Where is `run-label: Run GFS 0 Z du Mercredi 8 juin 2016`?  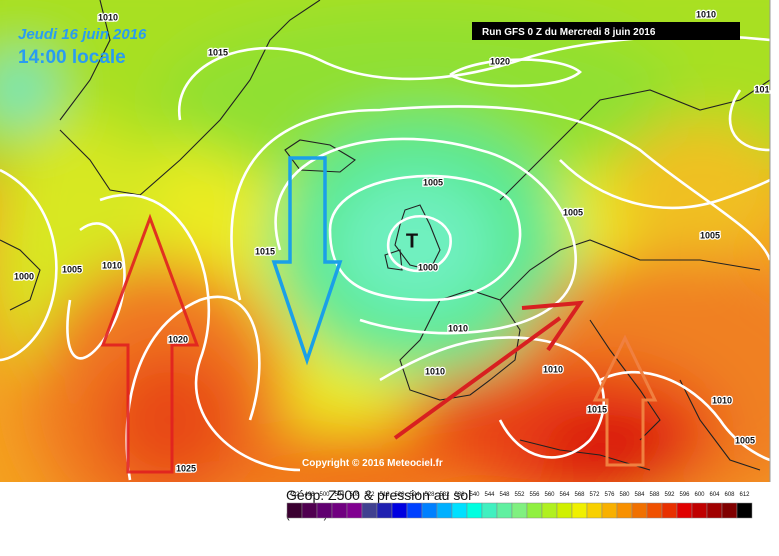 run-label: Run GFS 0 Z du Mercredi 8 juin 2016 is located at coordinates (569, 32).